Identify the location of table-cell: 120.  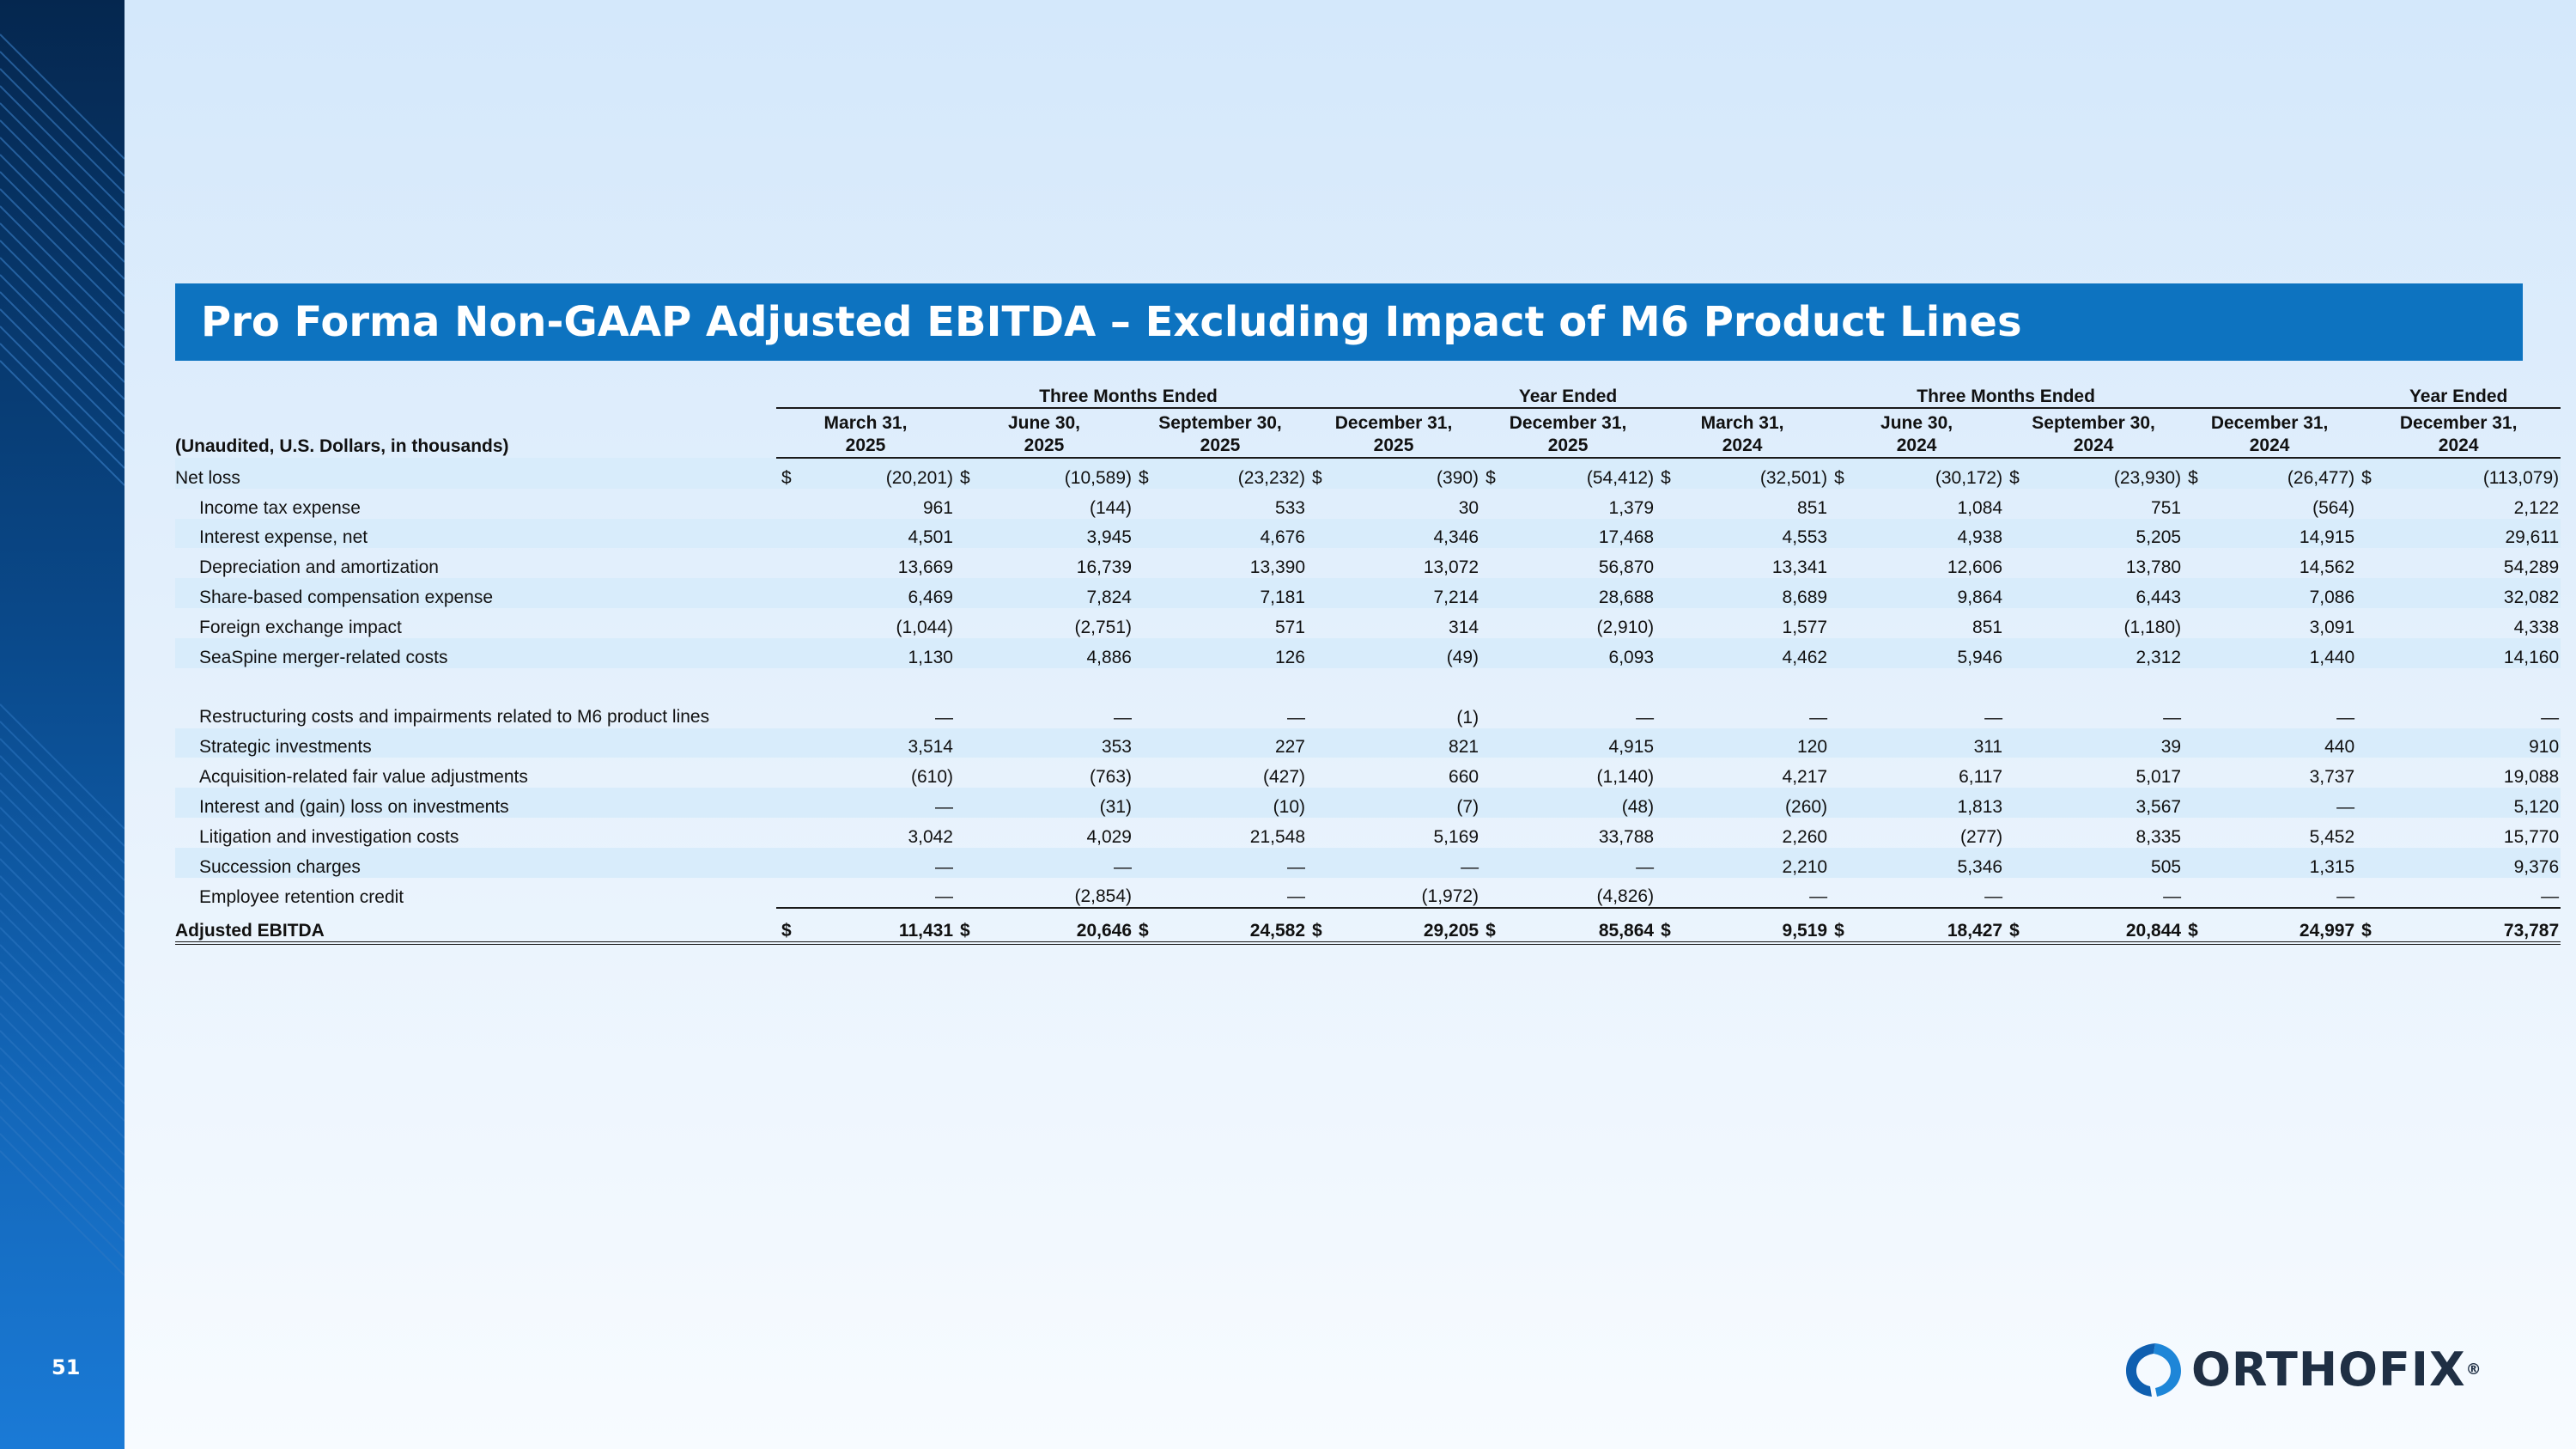
(1754, 743).